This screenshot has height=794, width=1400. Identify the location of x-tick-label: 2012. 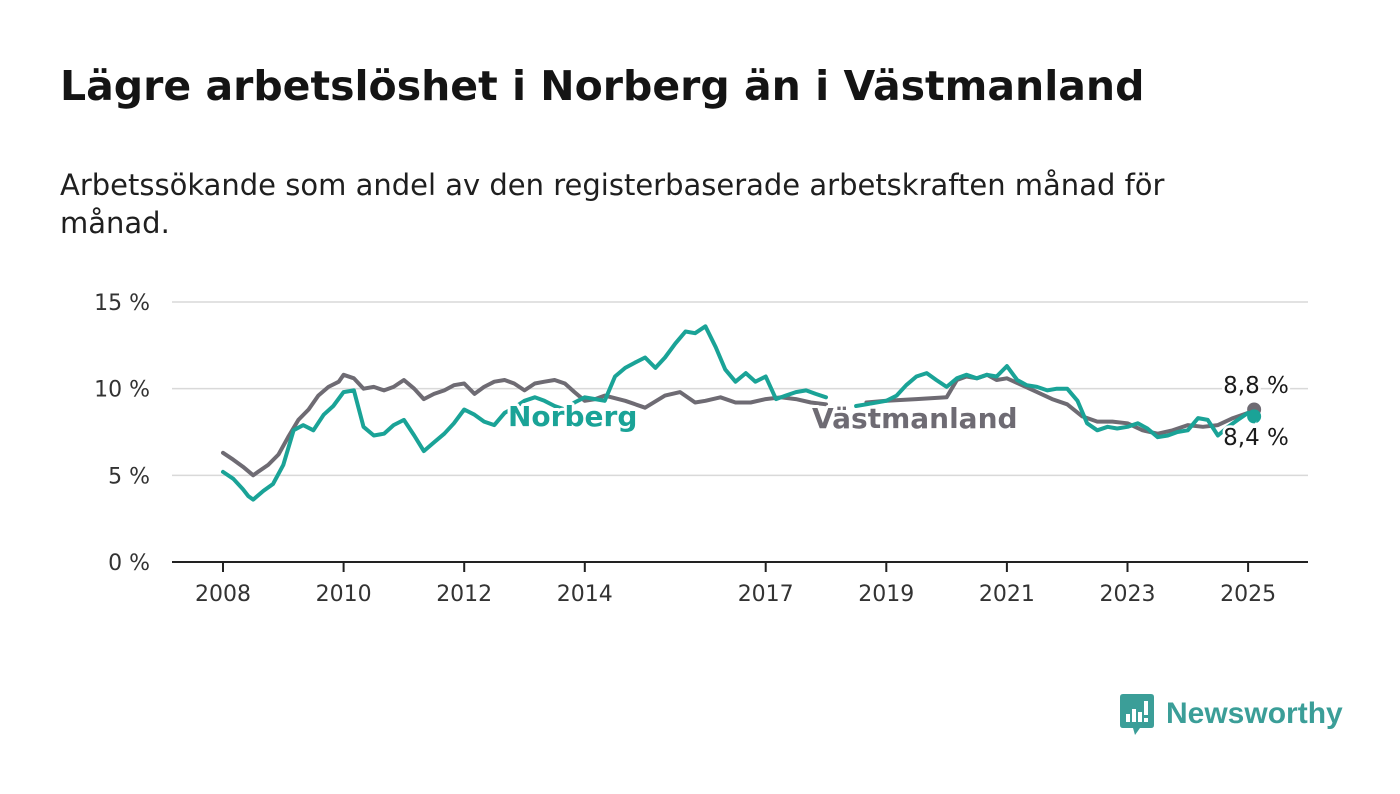
(464, 594).